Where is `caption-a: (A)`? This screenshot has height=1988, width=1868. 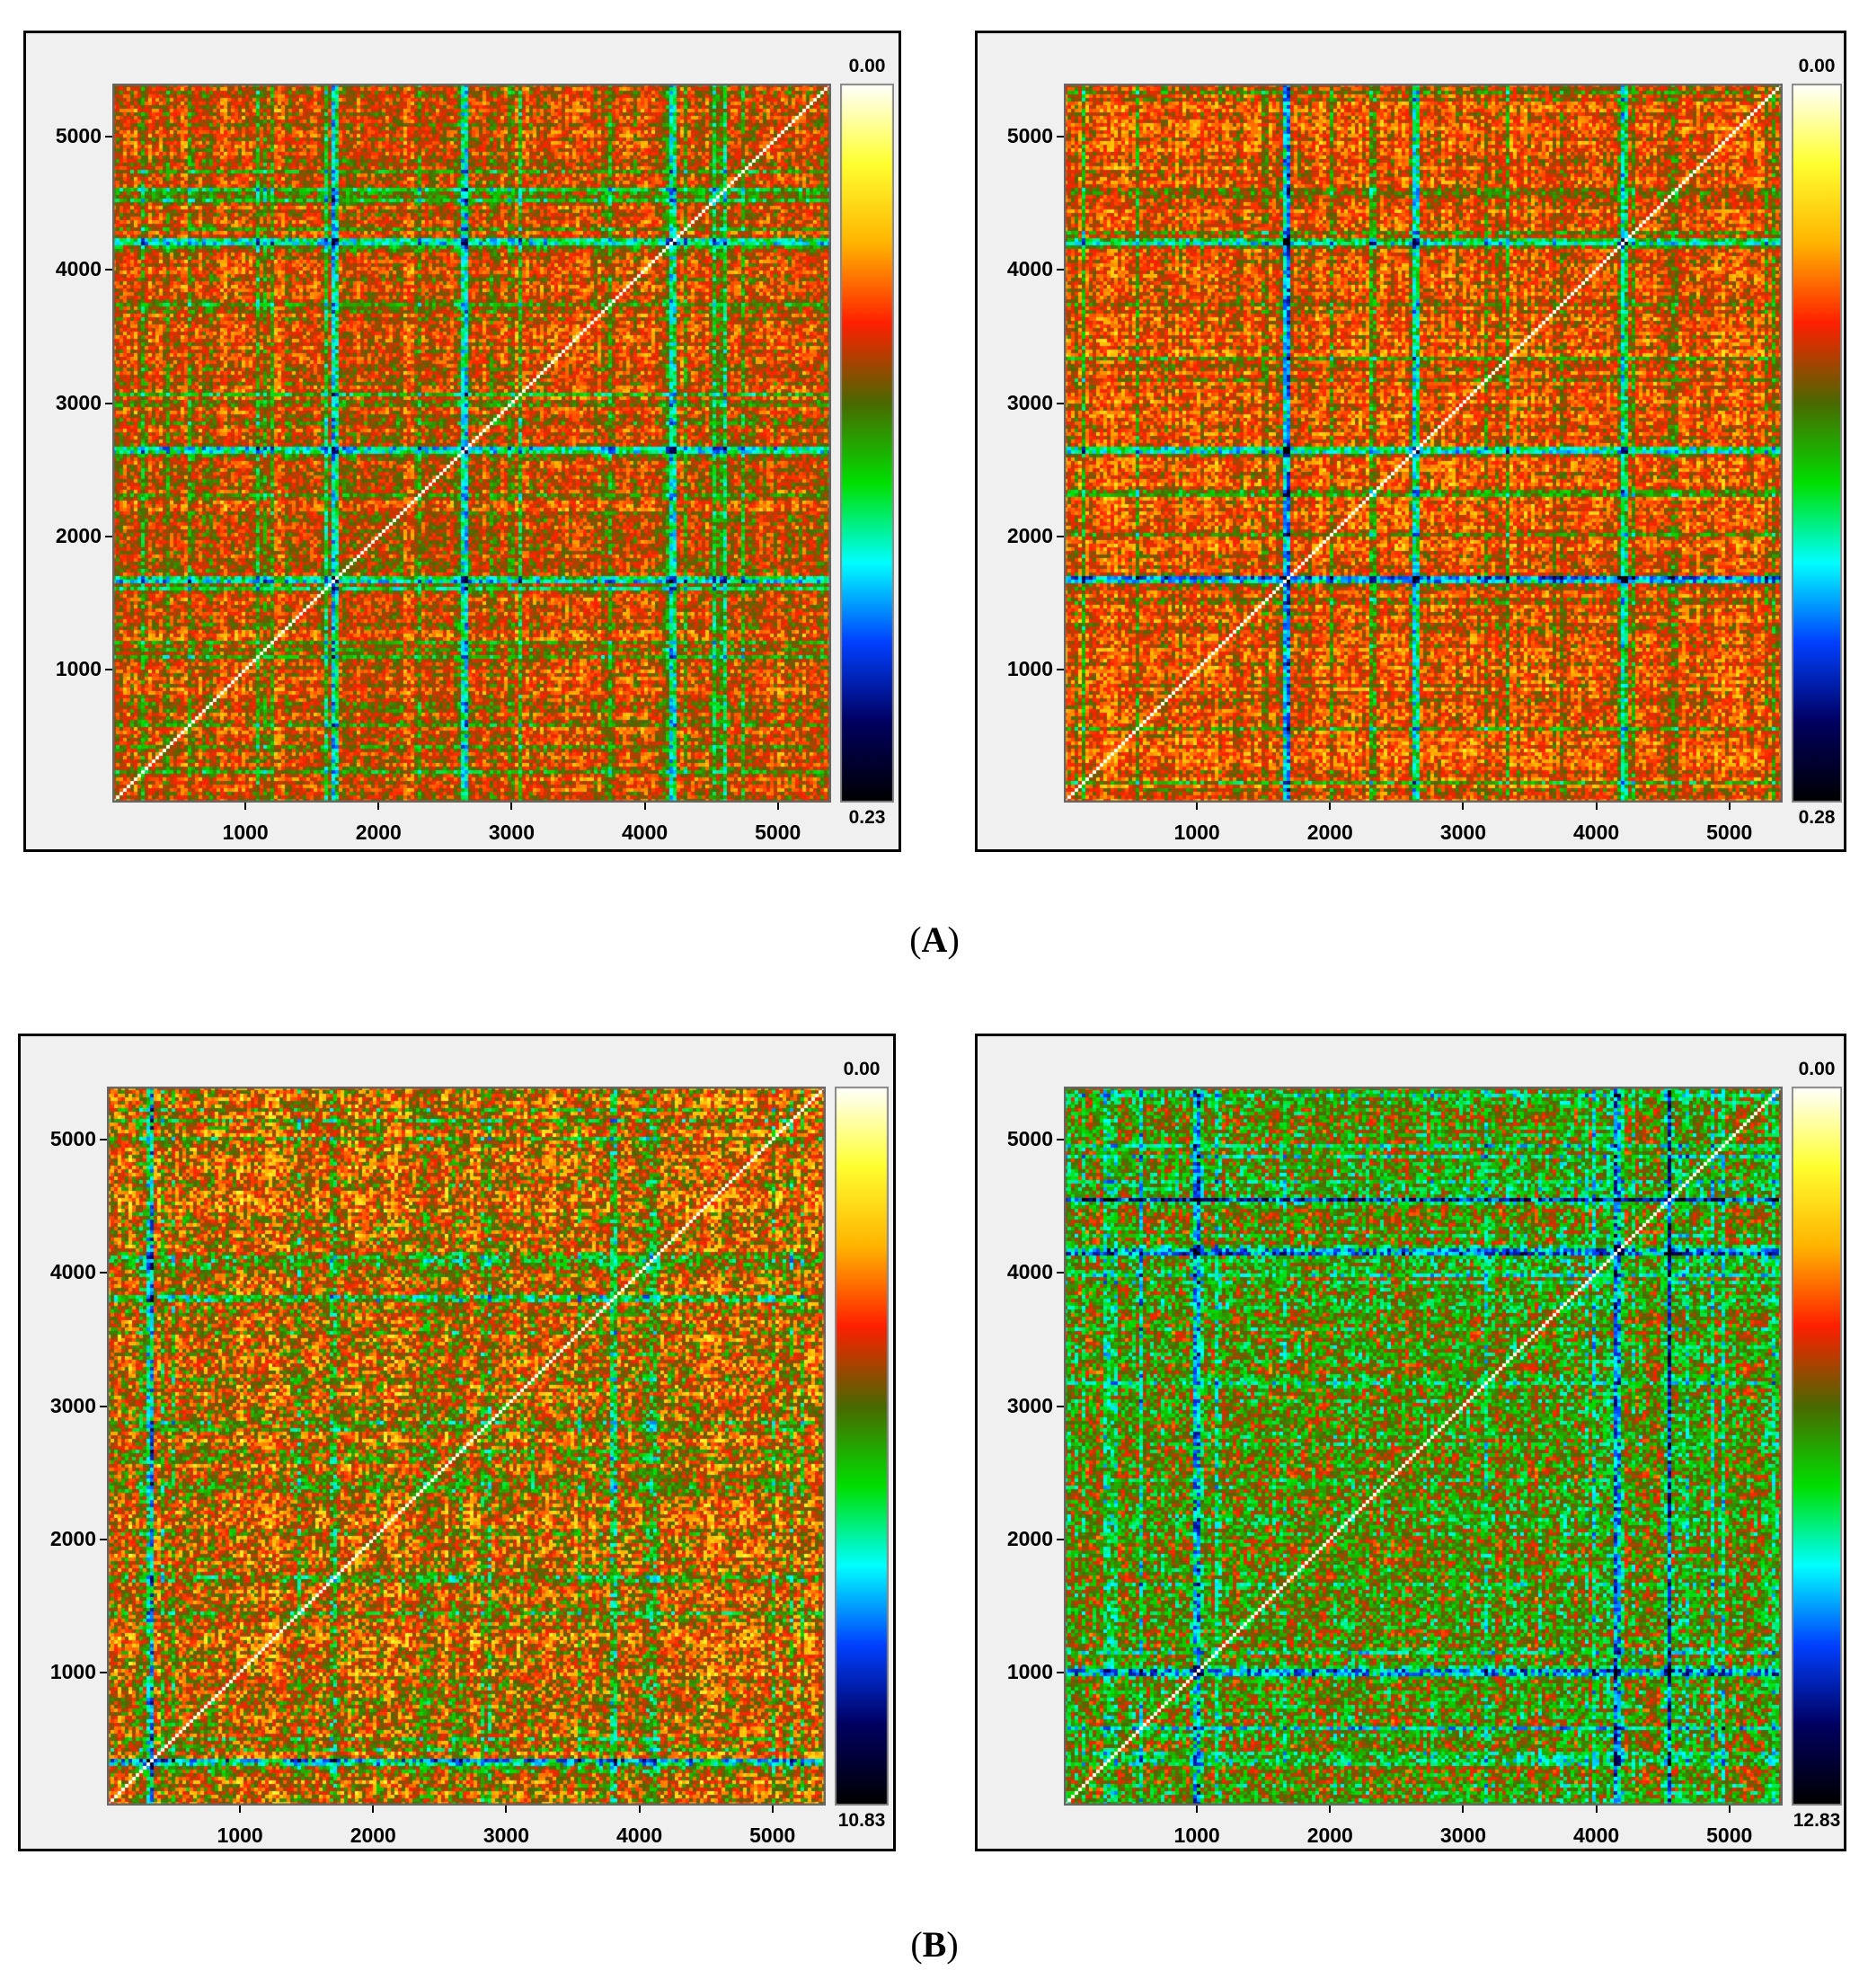 caption-a: (A) is located at coordinates (935, 939).